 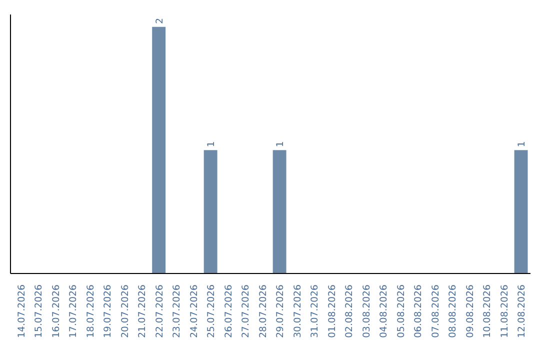 I want to click on x-tick-label: 03.08.2026, so click(x=366, y=311).